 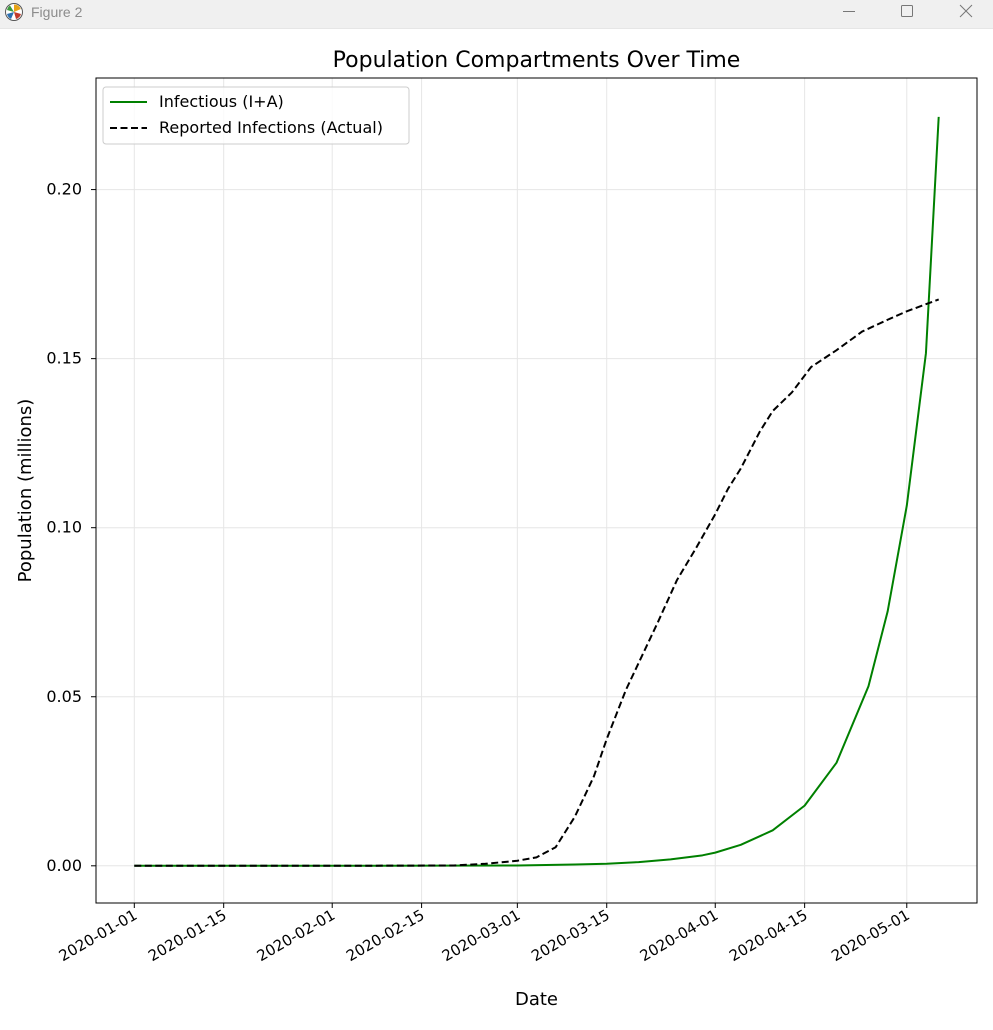 I want to click on legend-label-infectious: Infectious (I+A), so click(x=221, y=101).